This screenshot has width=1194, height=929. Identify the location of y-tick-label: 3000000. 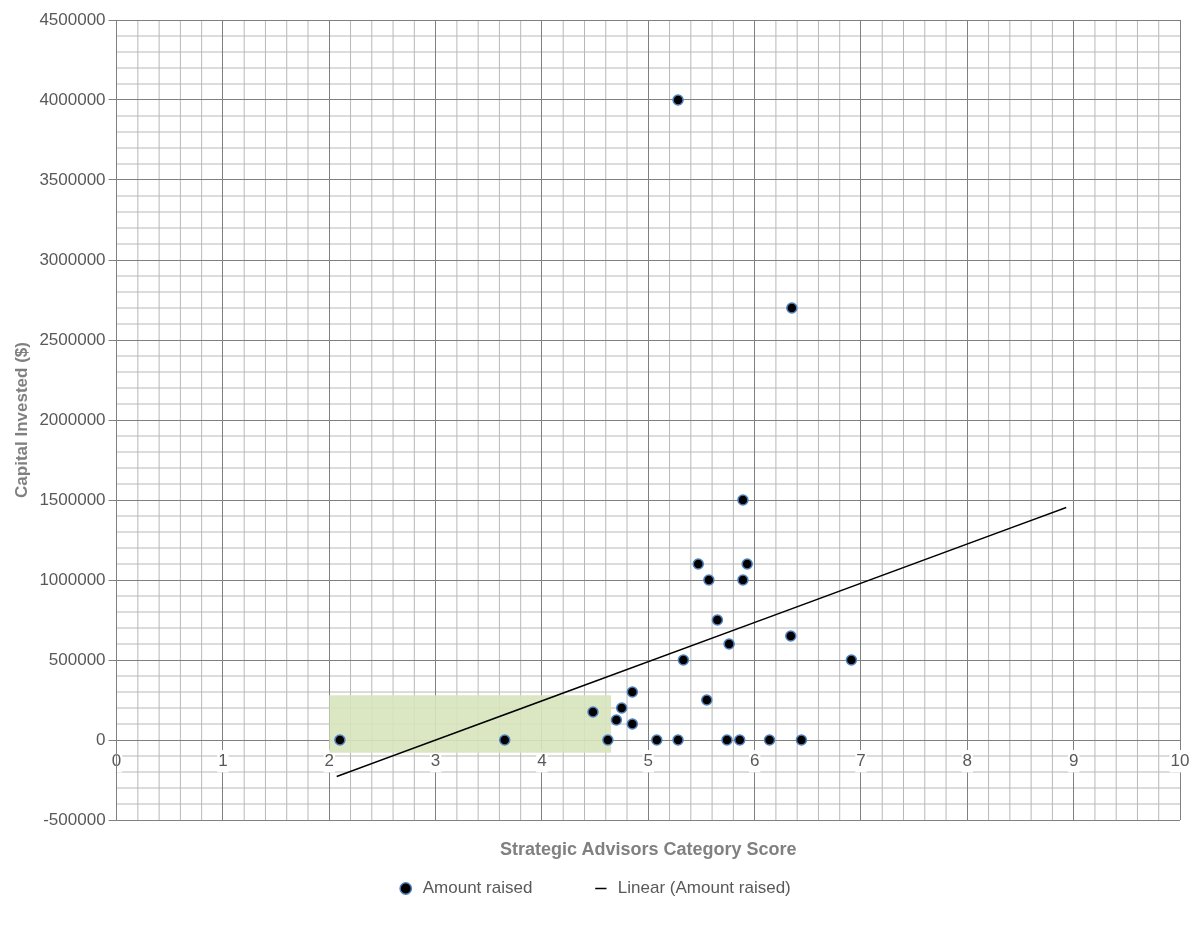
(72, 259).